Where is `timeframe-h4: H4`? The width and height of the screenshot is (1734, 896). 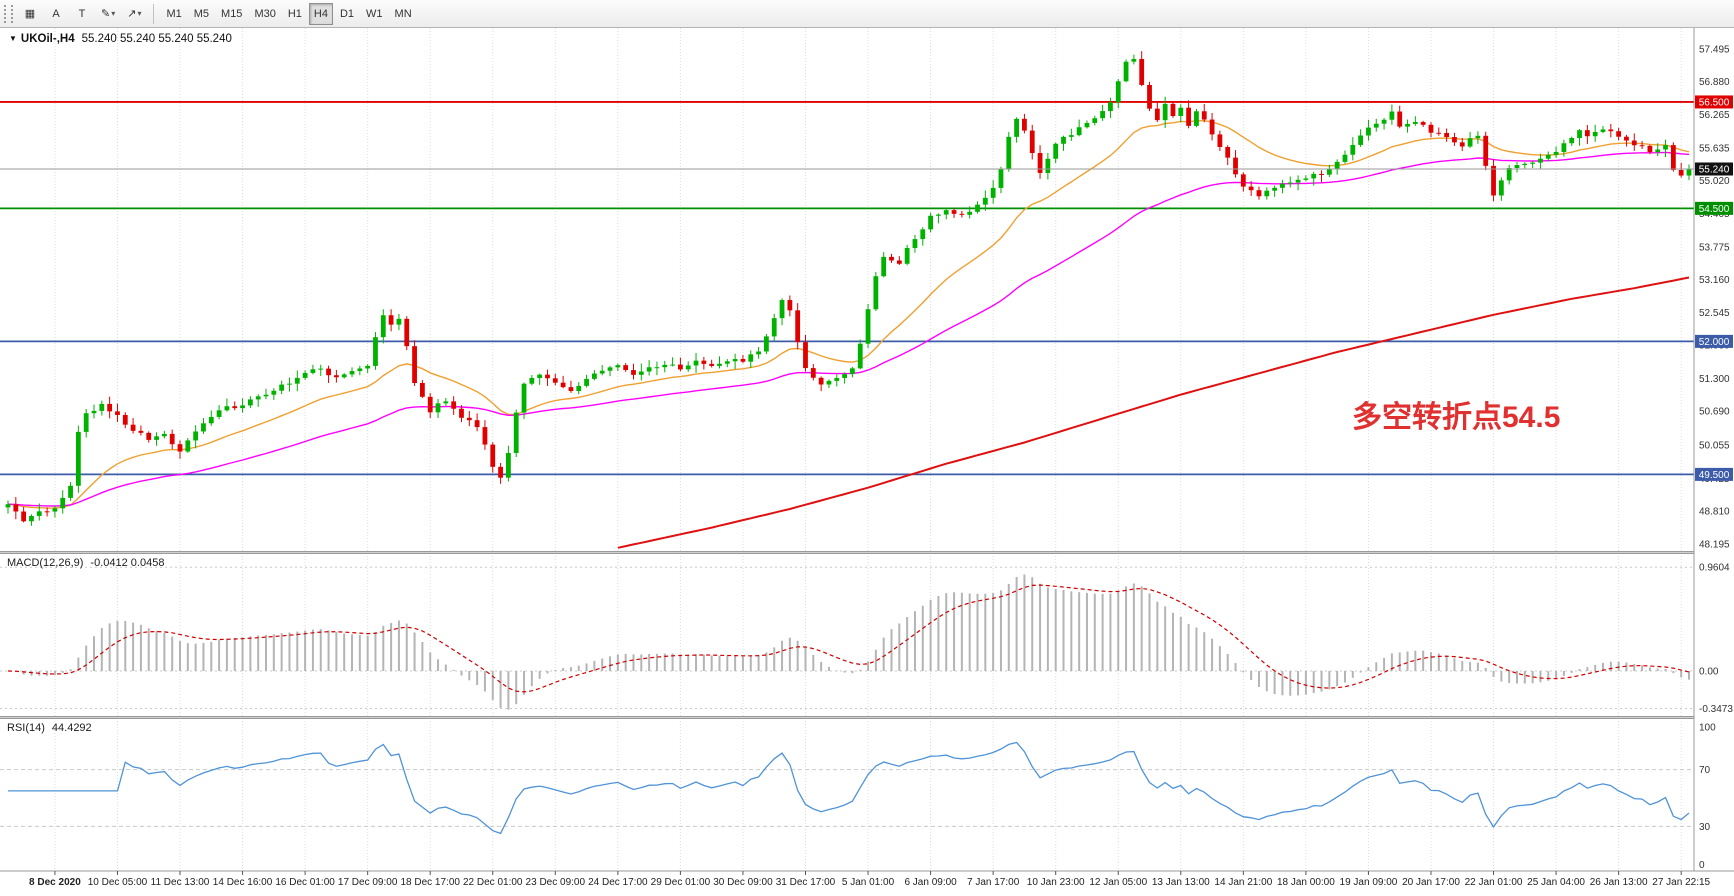
timeframe-h4: H4 is located at coordinates (320, 13).